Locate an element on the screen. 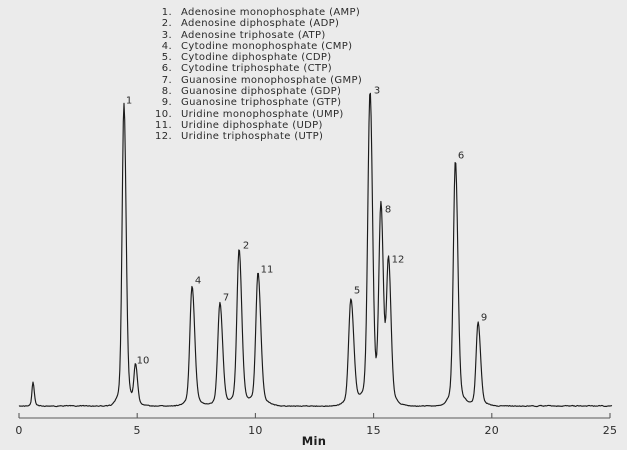 The width and height of the screenshot is (627, 450). x-axis-tick-label: 0 is located at coordinates (18, 430).